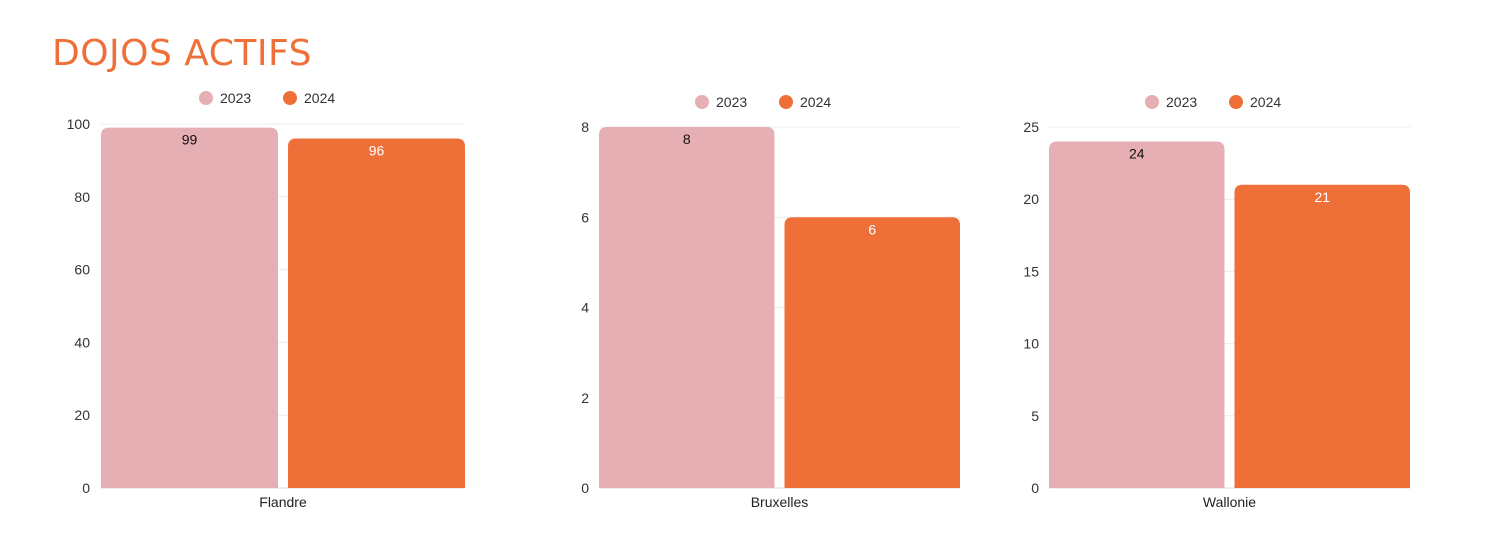 Image resolution: width=1512 pixels, height=544 pixels. I want to click on page-title: DOJOS ACTIFS, so click(182, 53).